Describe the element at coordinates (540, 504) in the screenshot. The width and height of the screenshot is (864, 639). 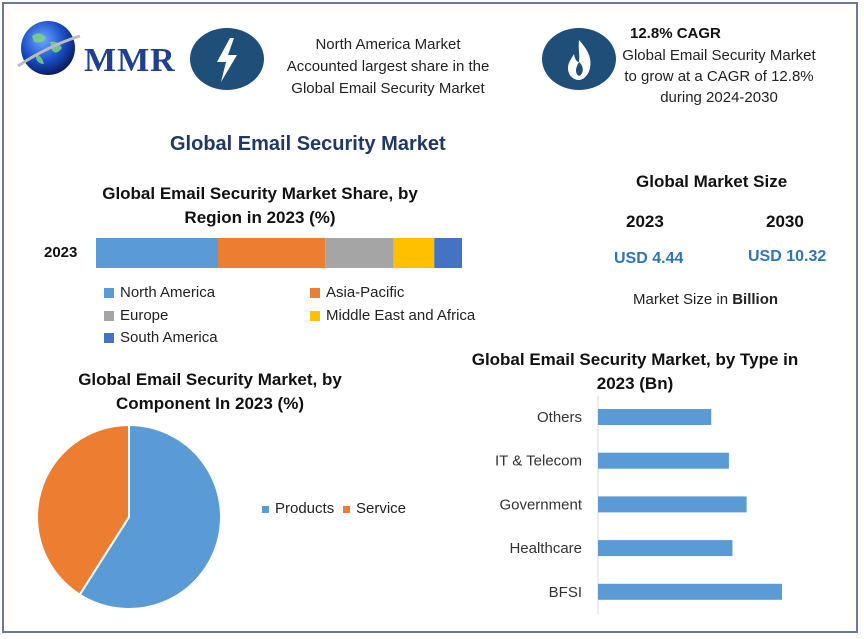
I see `type-category-label: Government` at that location.